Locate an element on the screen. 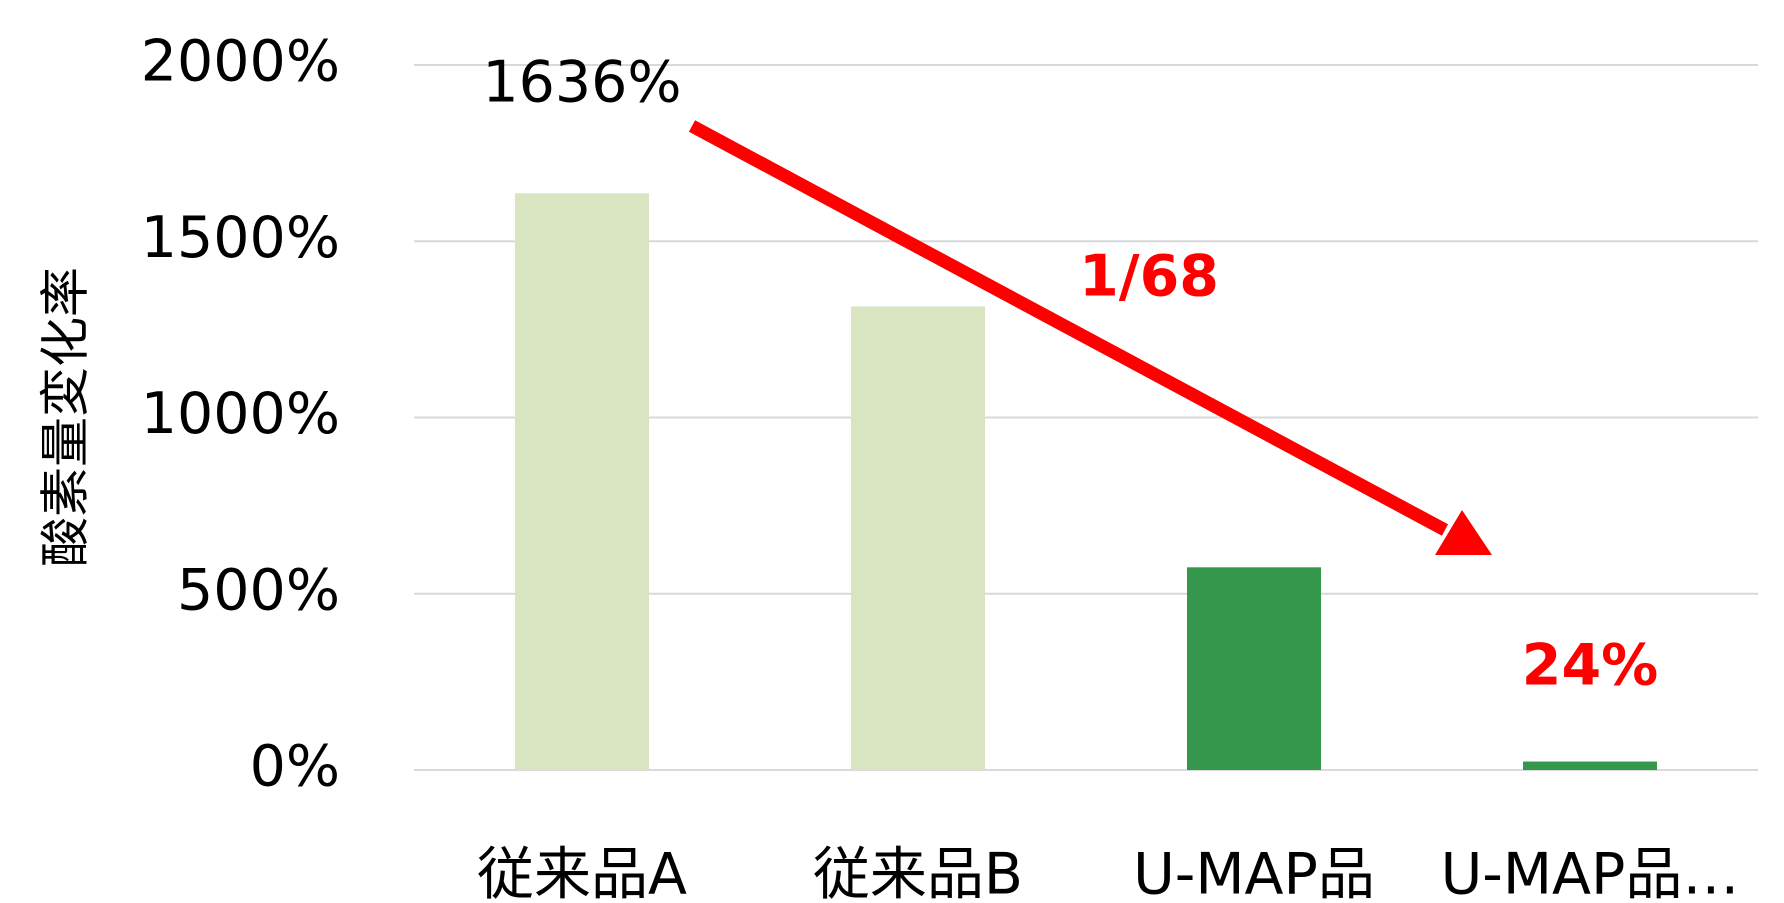  y-tick-label: 1500% is located at coordinates (240, 238).